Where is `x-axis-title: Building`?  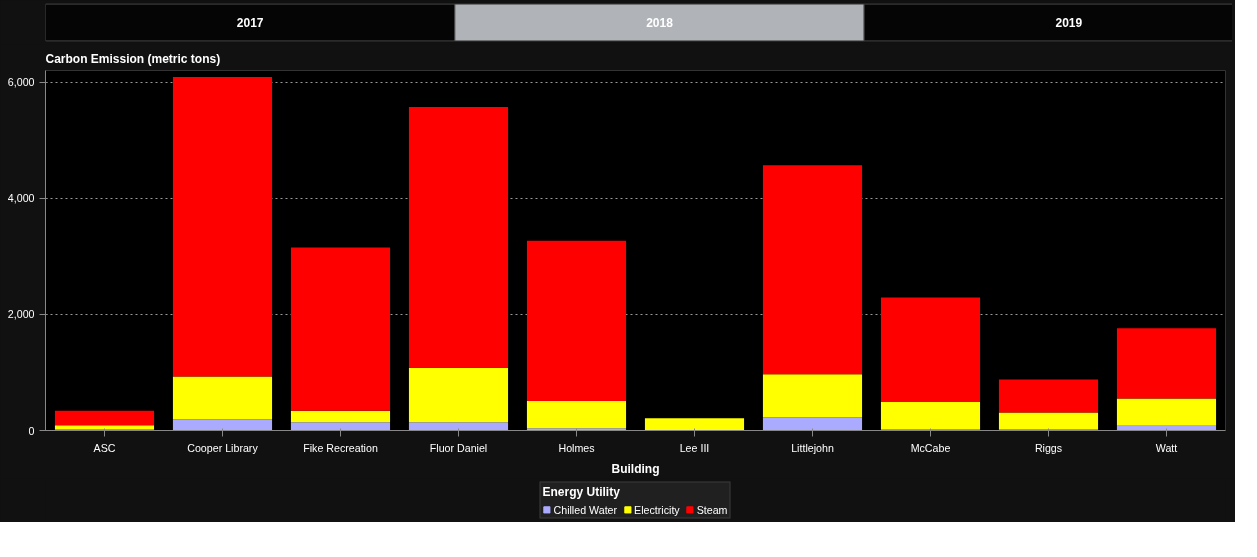 x-axis-title: Building is located at coordinates (635, 468).